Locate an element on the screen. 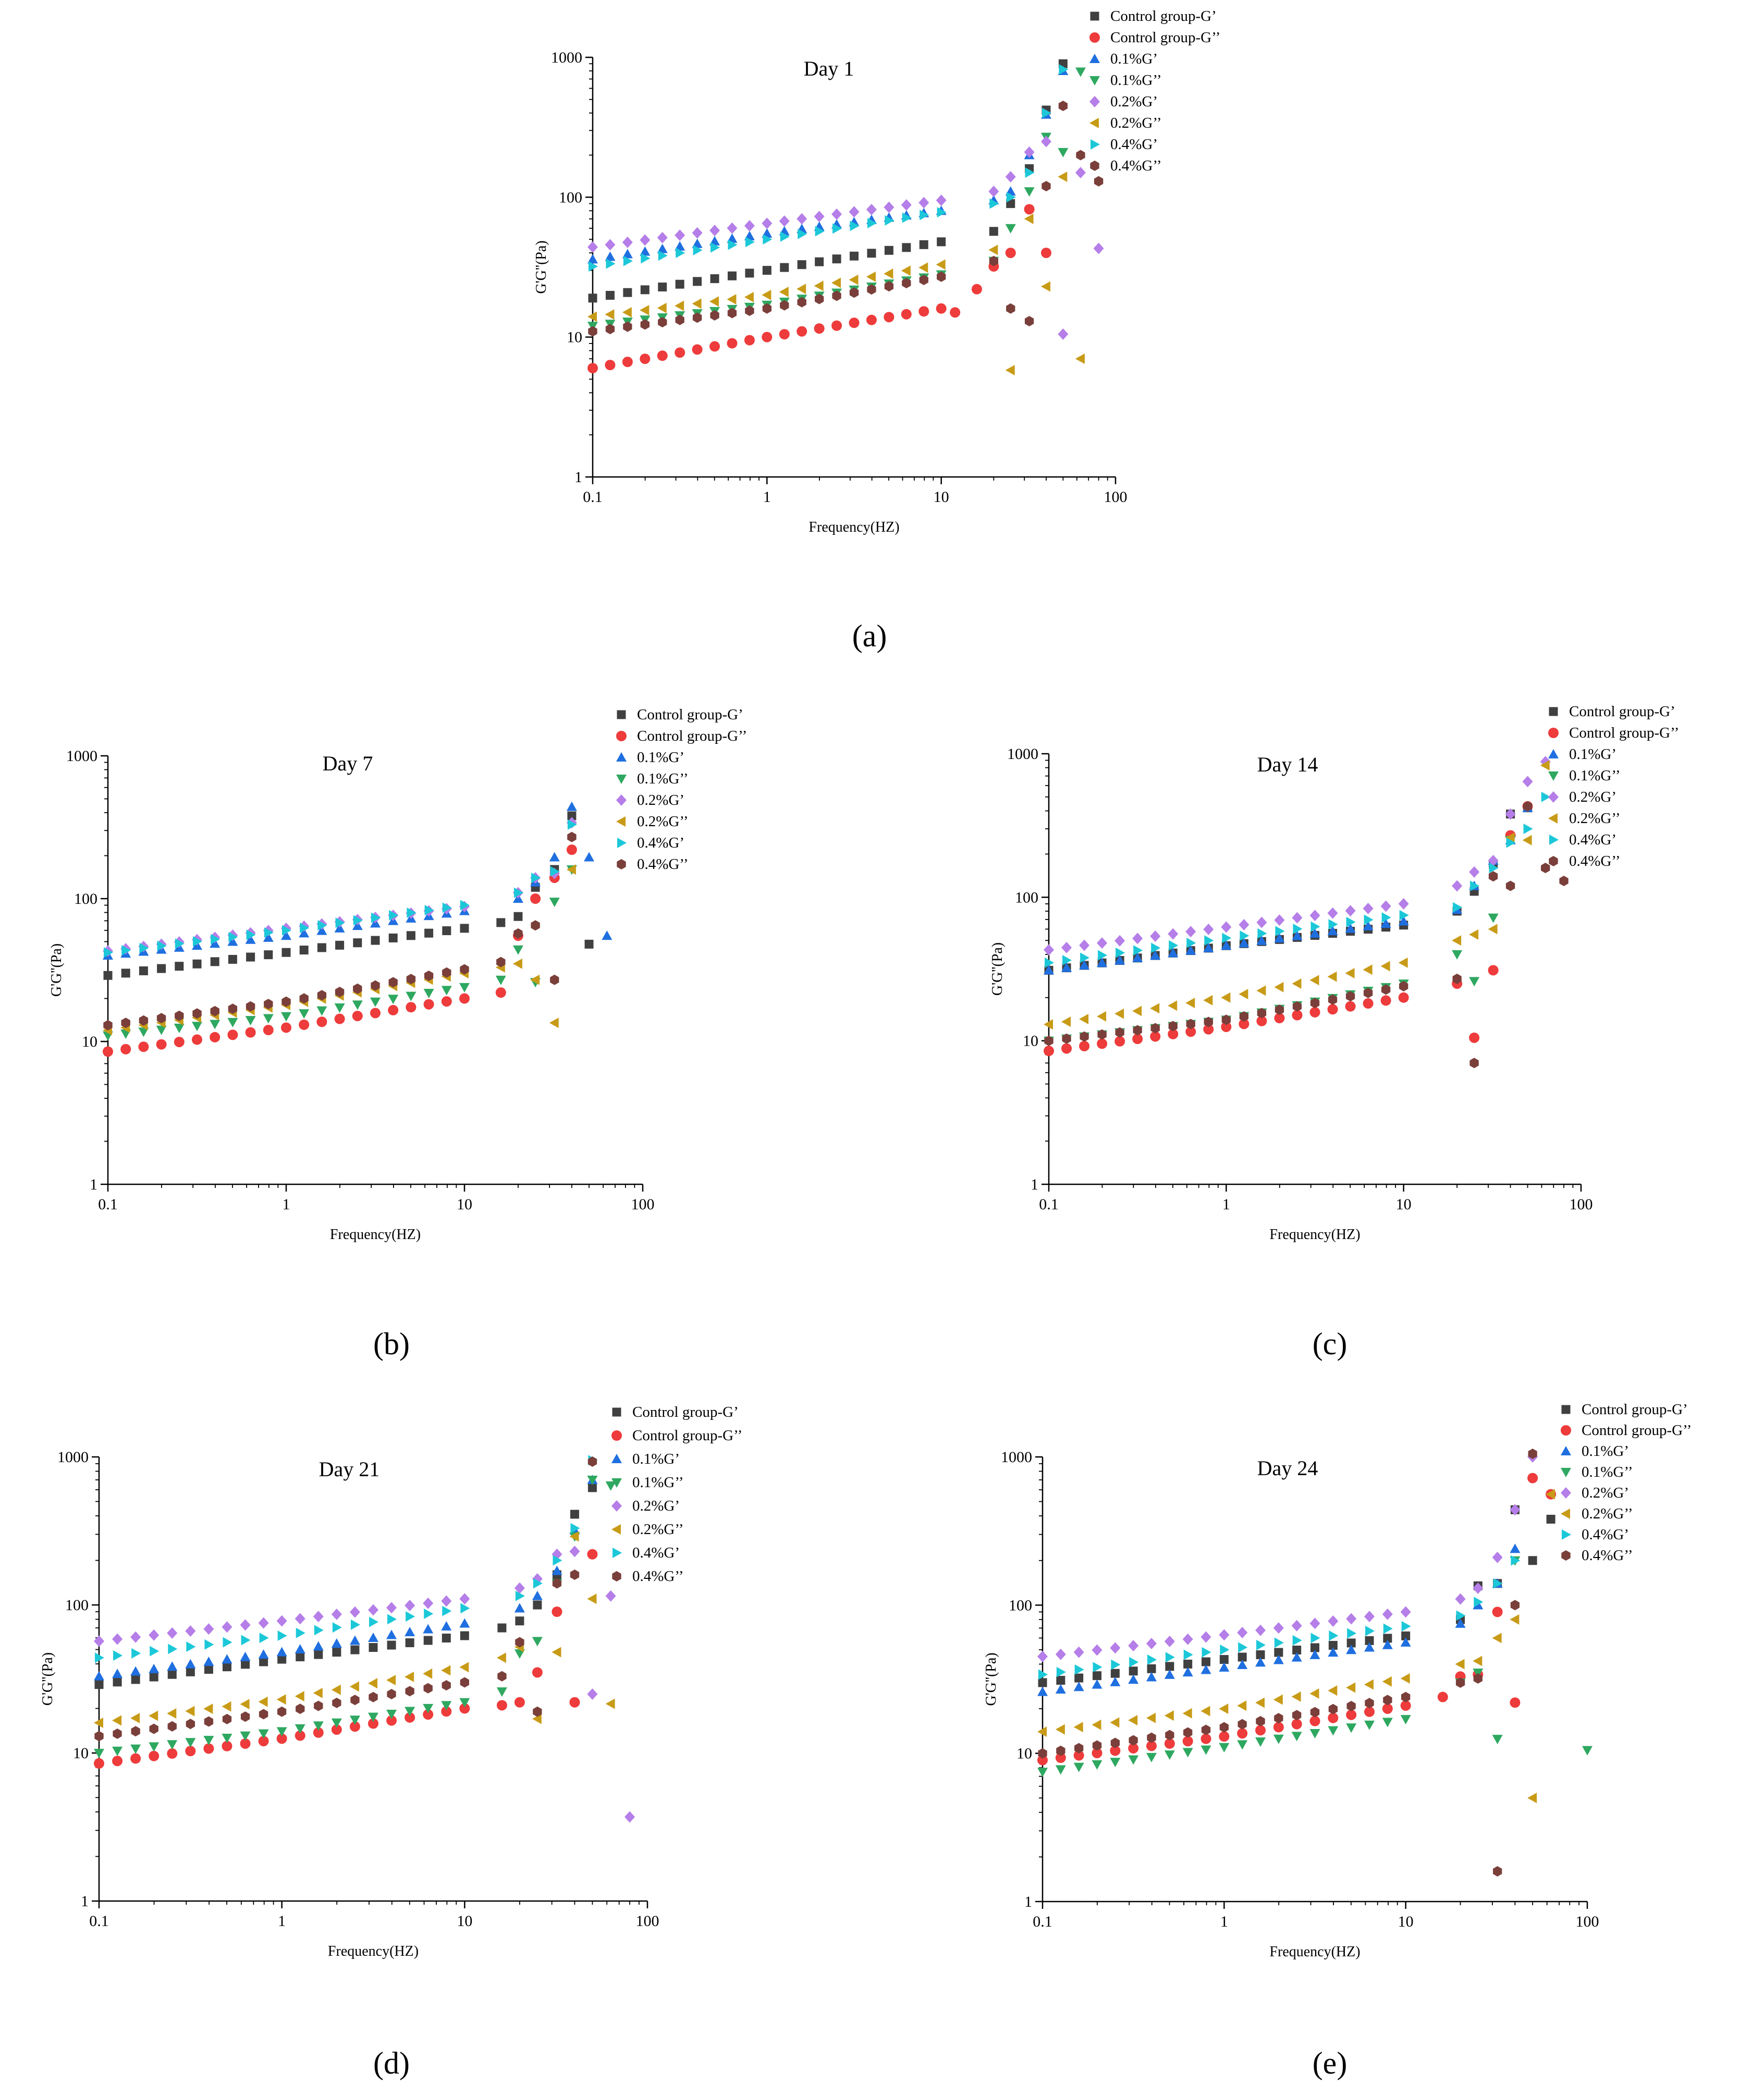  legend-label: 0.4%G’ is located at coordinates (1592, 839).